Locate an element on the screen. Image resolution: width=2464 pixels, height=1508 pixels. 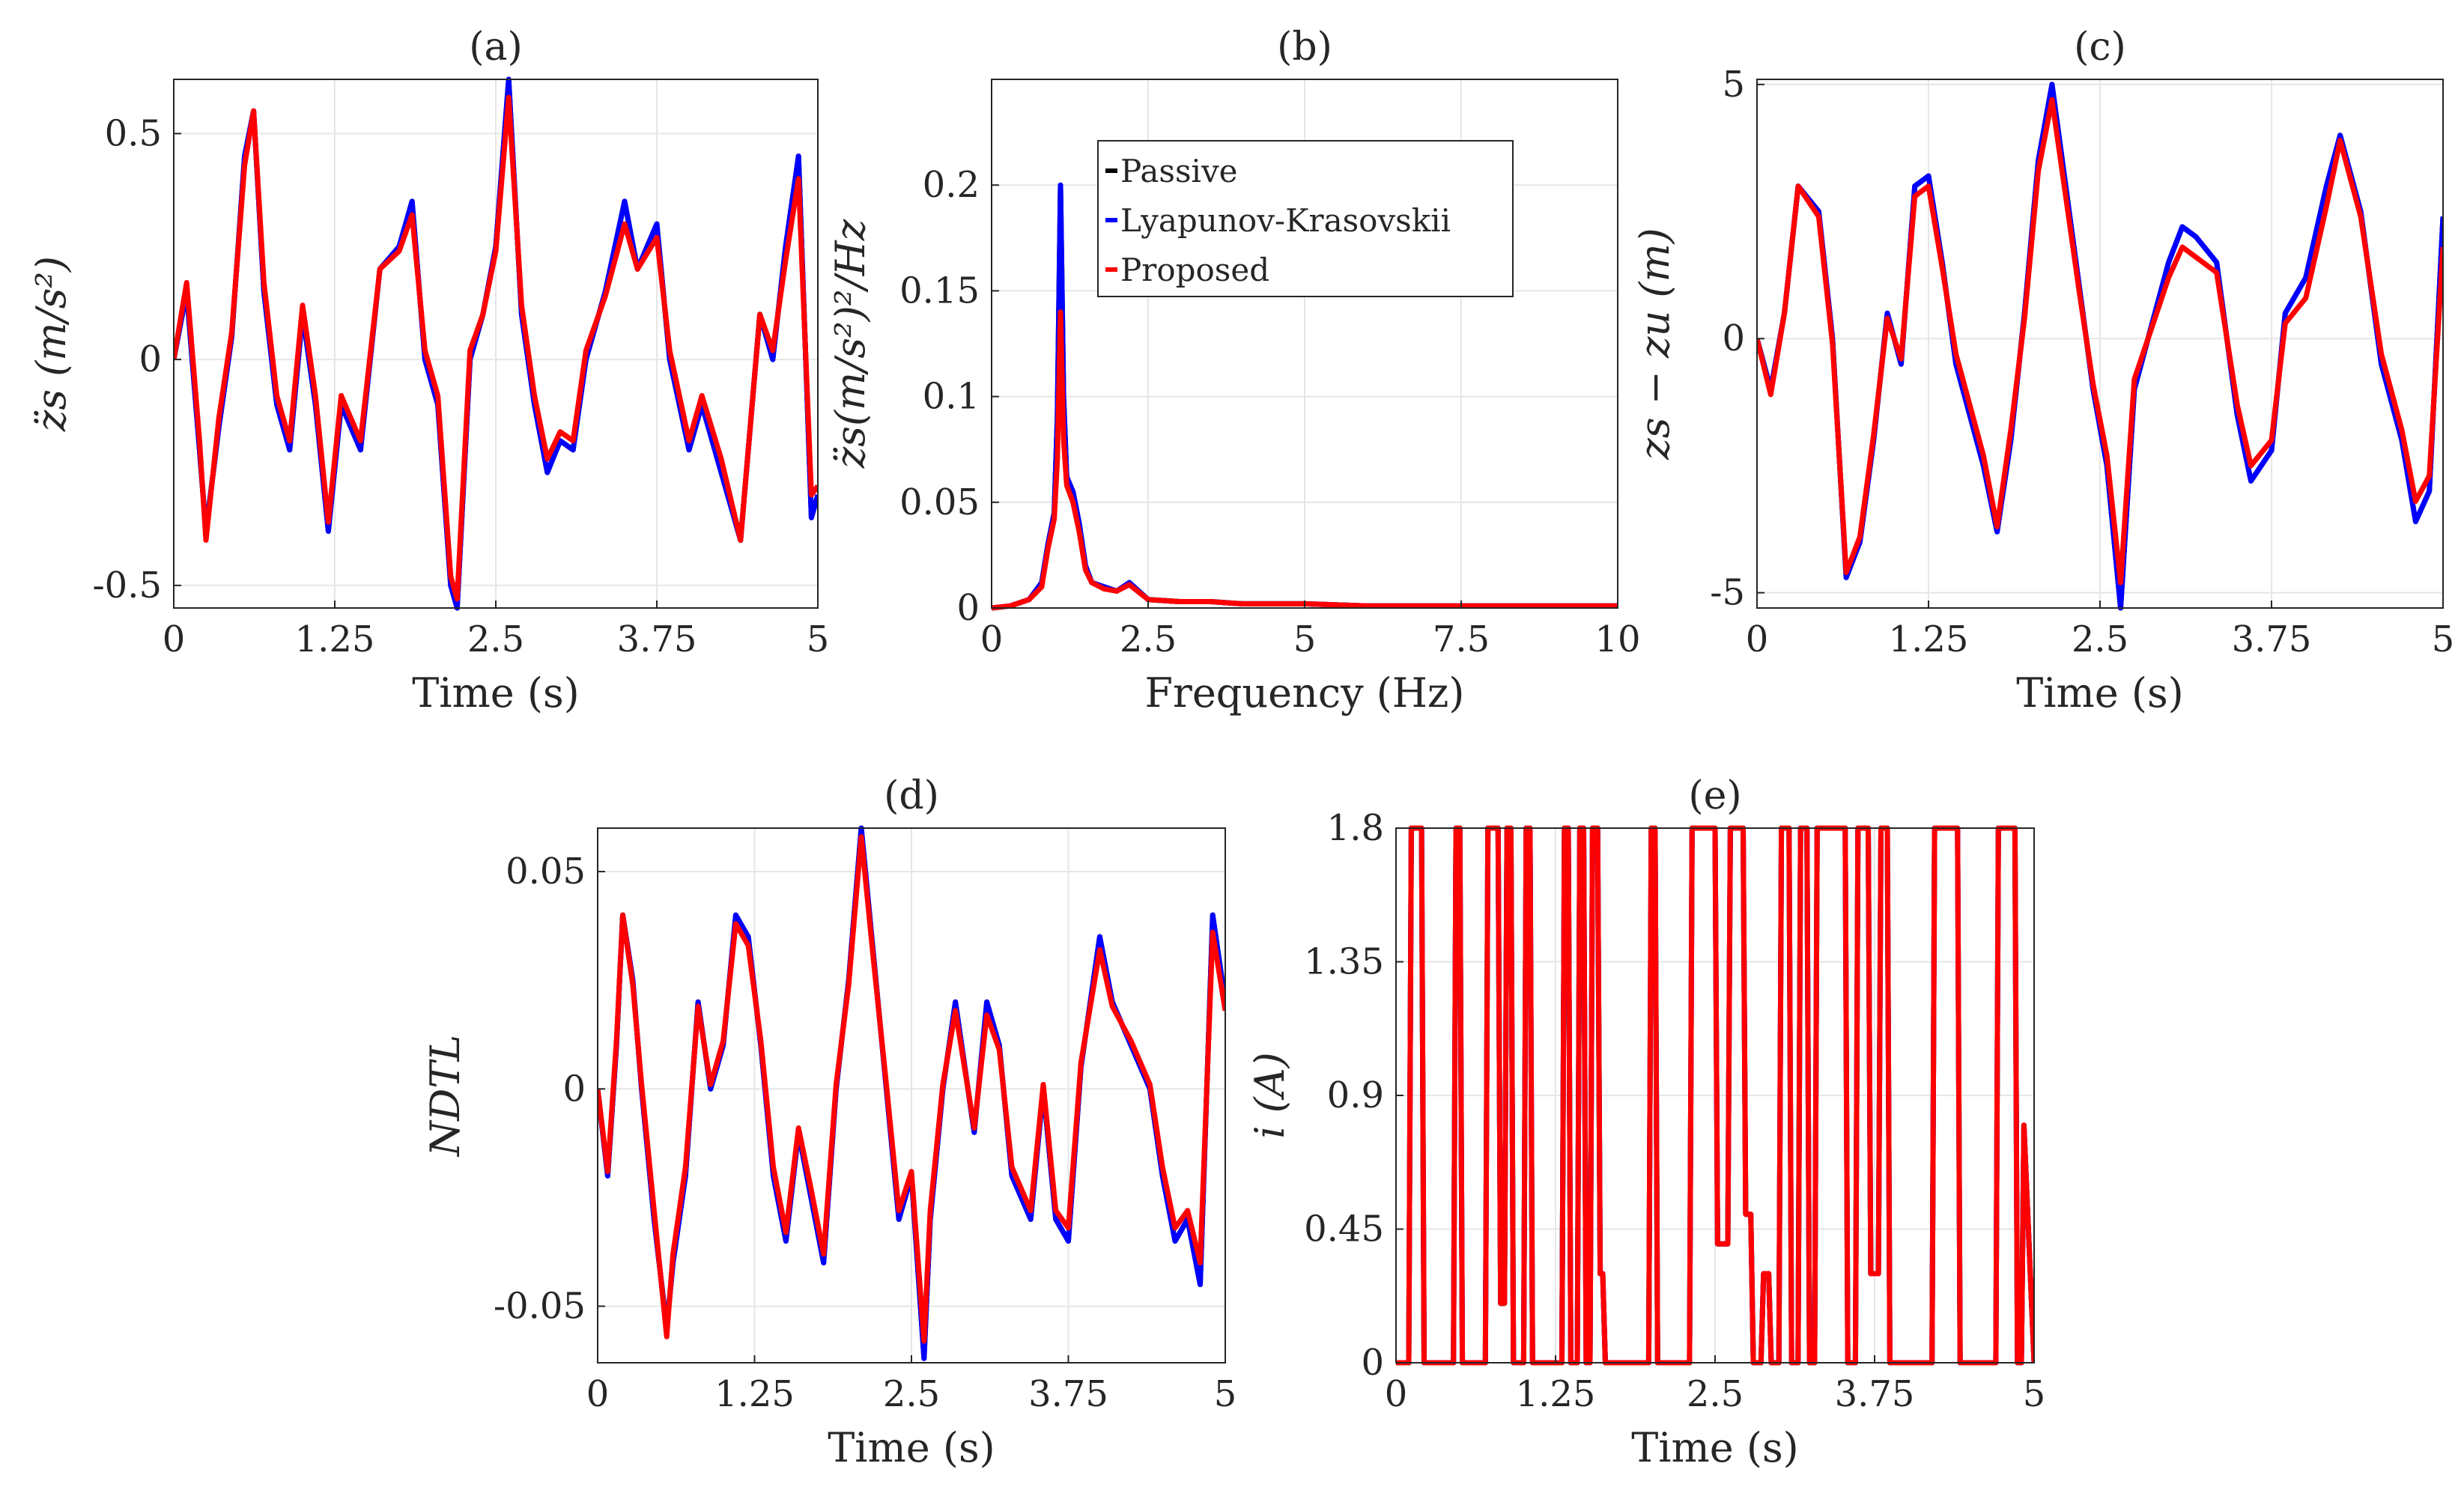
panel-title: (c) is located at coordinates (2100, 47).